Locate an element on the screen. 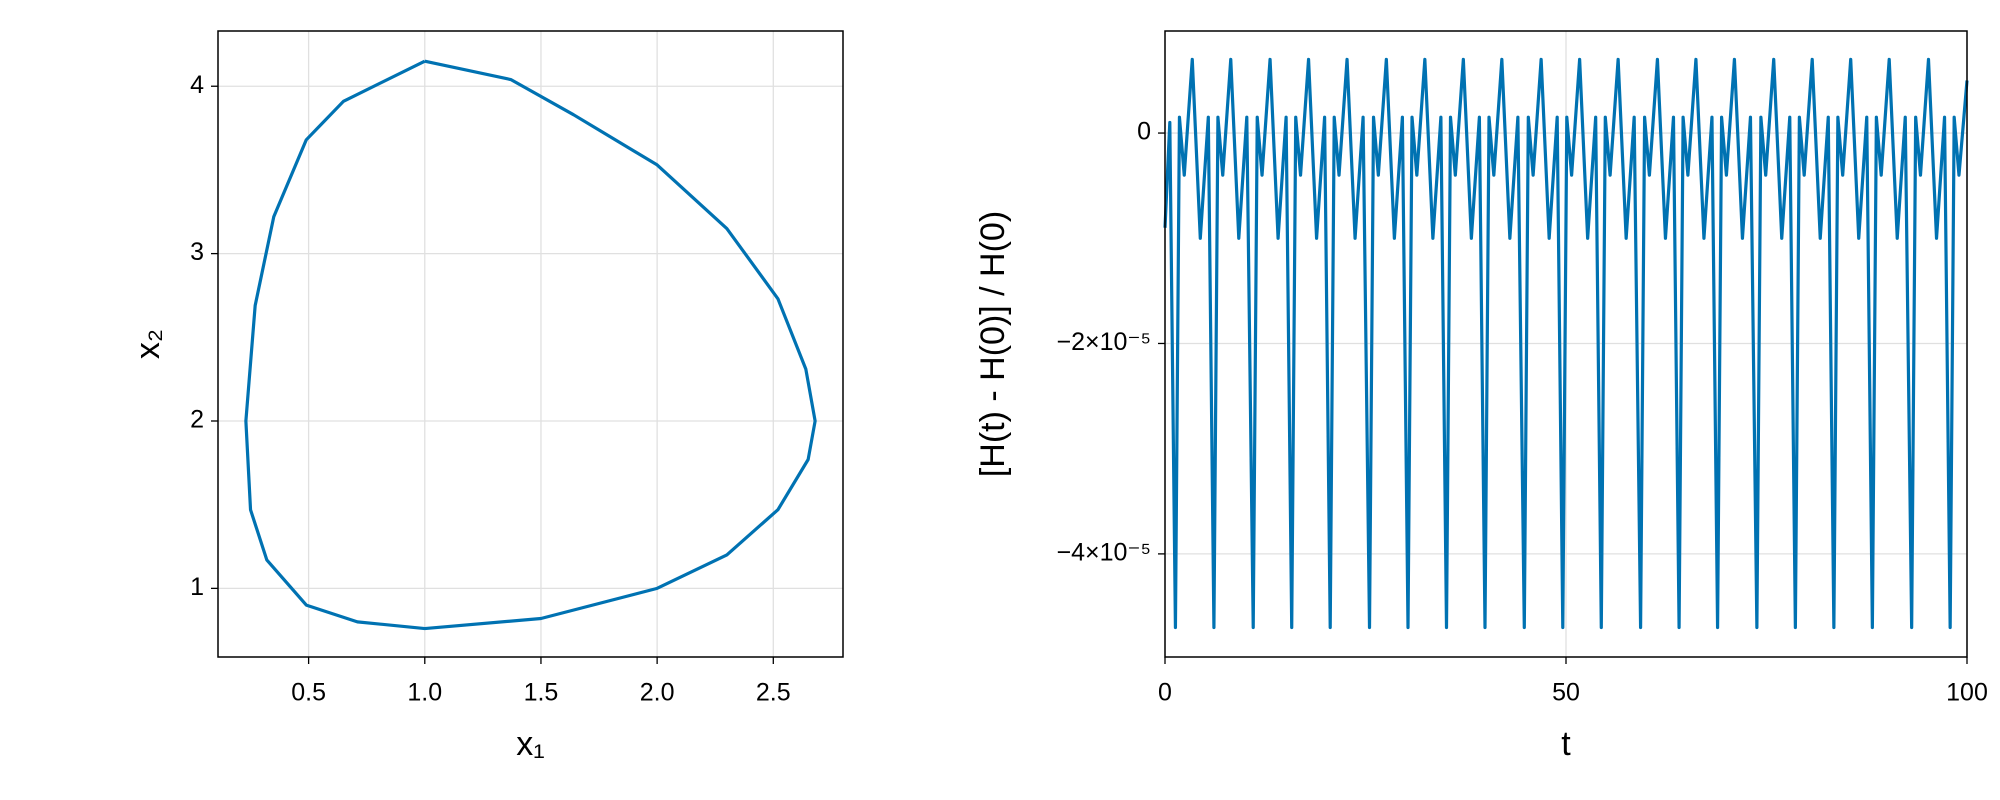 This screenshot has width=2000, height=800. y-tick-label: 0 is located at coordinates (1144, 132).